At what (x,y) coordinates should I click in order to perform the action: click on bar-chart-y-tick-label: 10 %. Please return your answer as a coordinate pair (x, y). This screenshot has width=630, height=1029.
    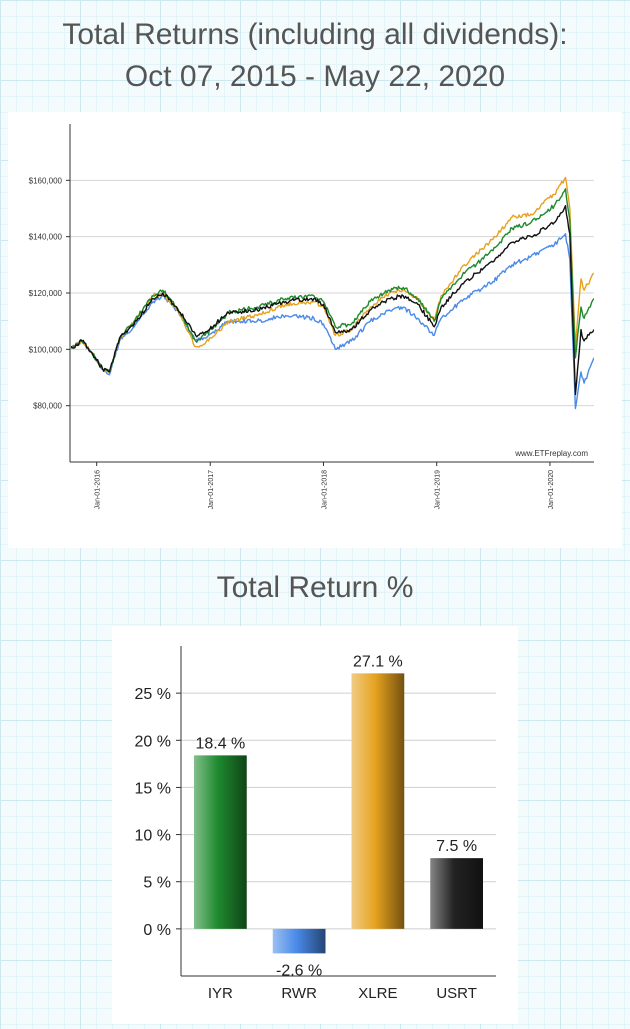
    Looking at the image, I should click on (153, 836).